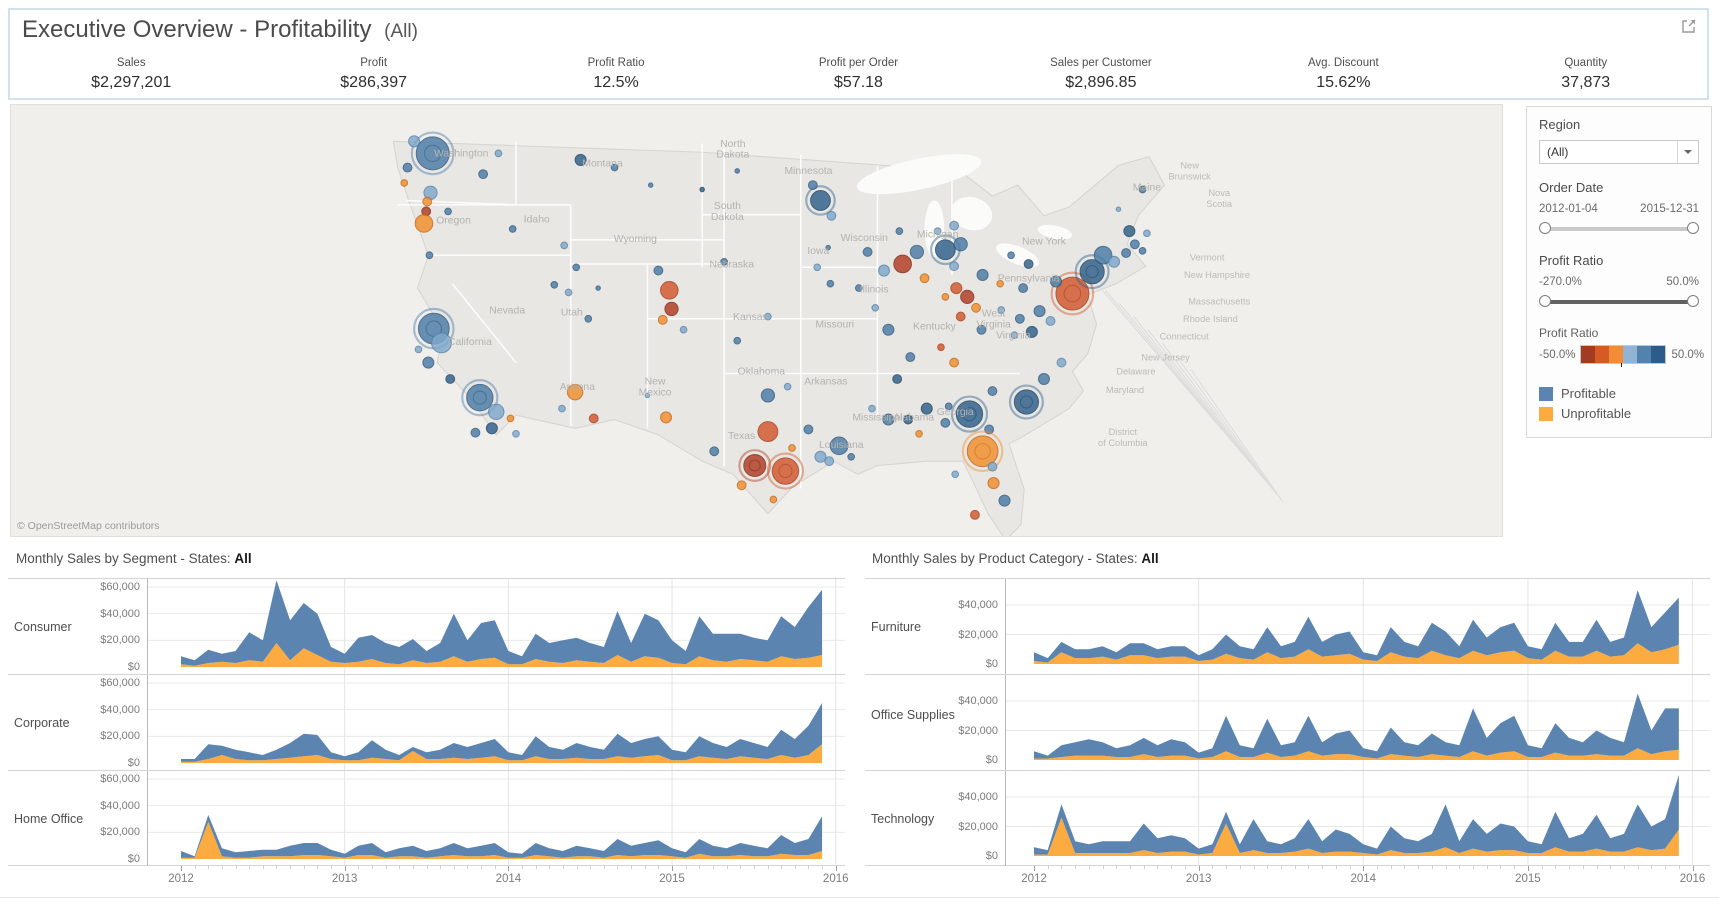  Describe the element at coordinates (1357, 818) in the screenshot. I see `area-plot-technology` at that location.